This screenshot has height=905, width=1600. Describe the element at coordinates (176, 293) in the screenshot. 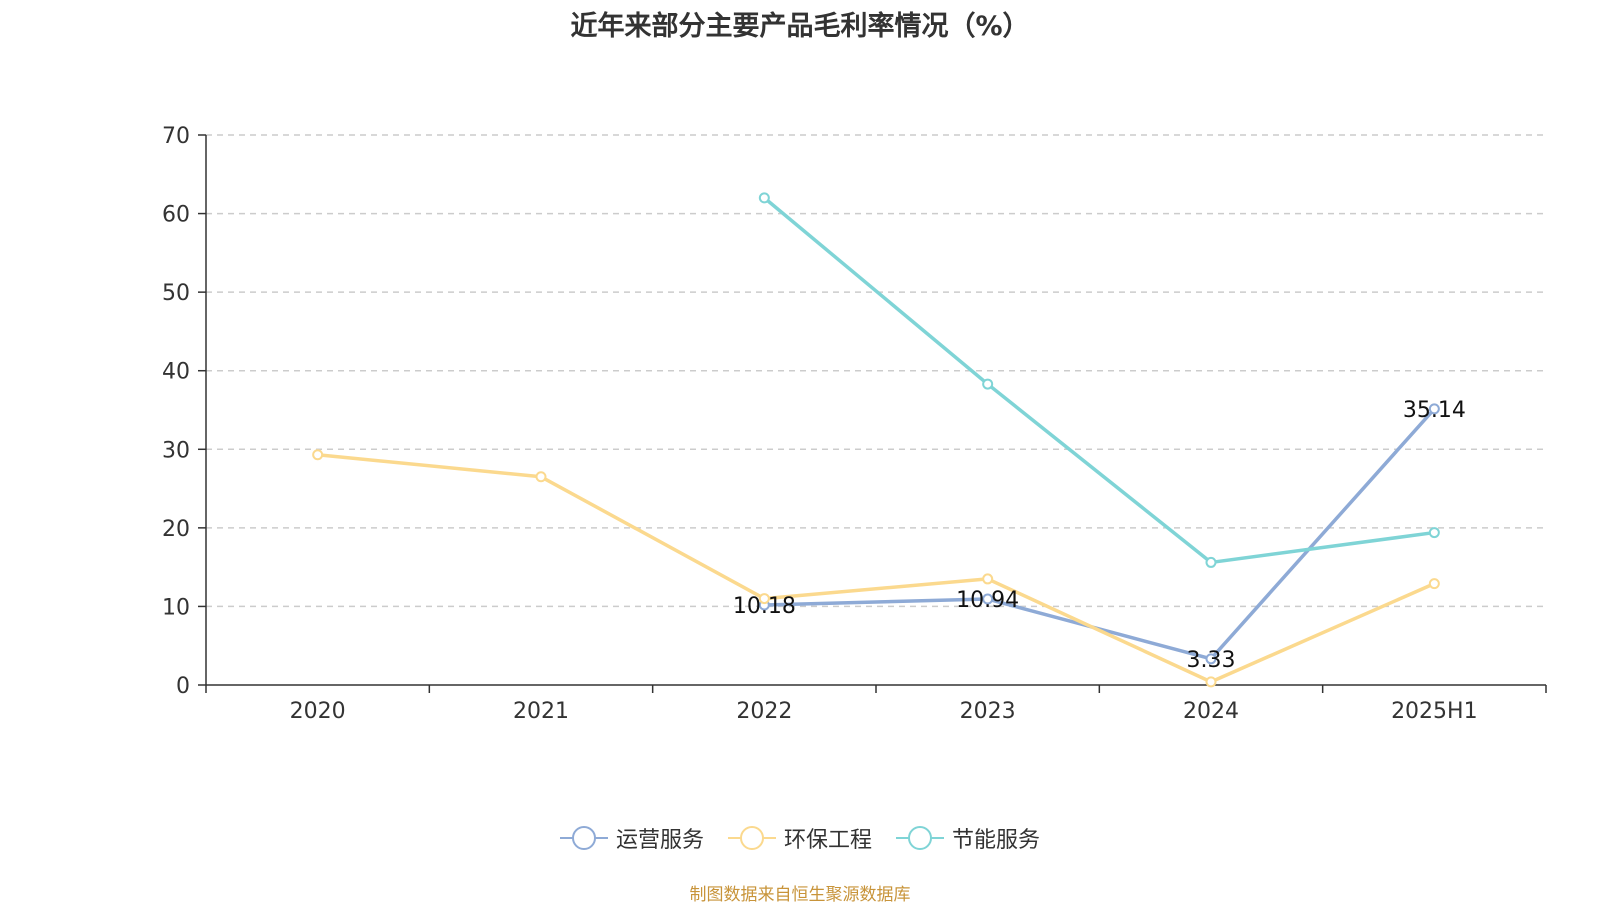

I see `y-tick-label: 50` at that location.